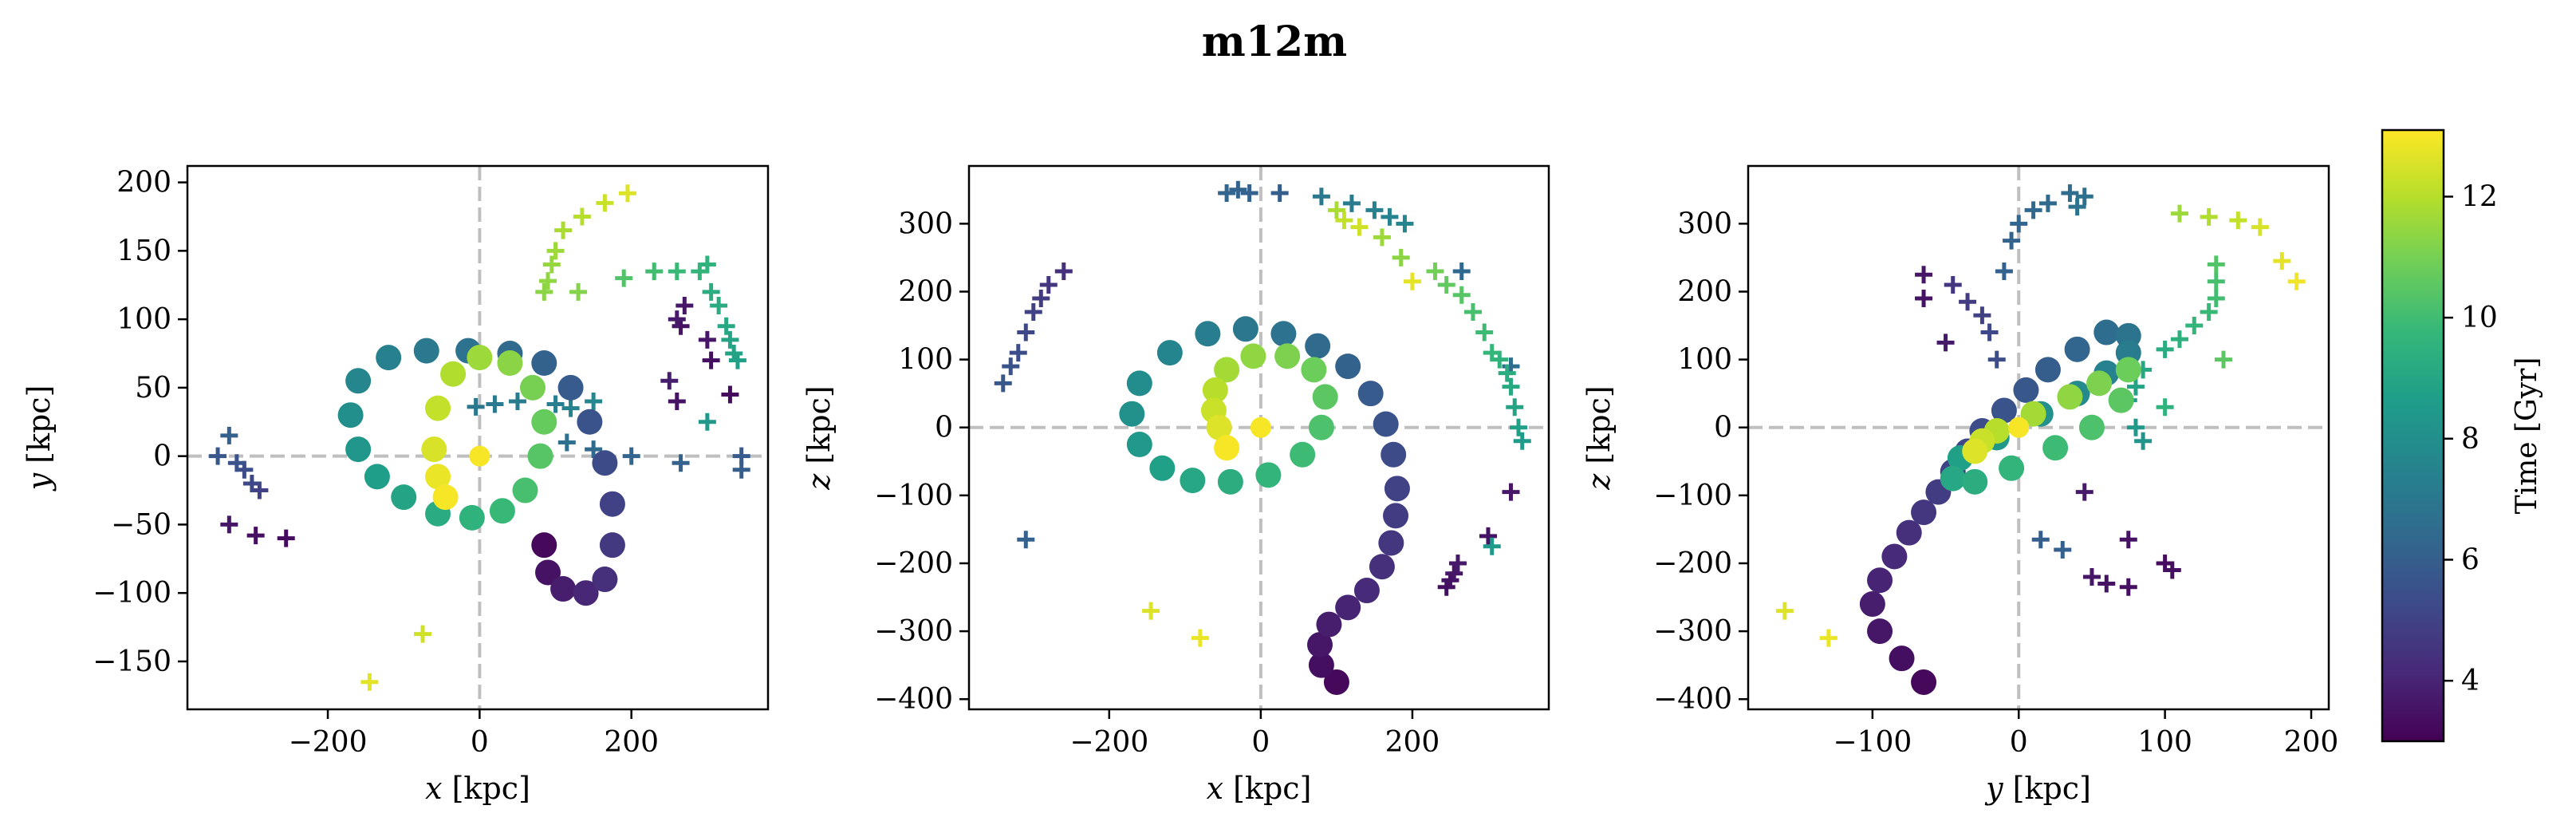 This screenshot has height=837, width=2576. Describe the element at coordinates (1704, 223) in the screenshot. I see `y-tick-label: 300` at that location.